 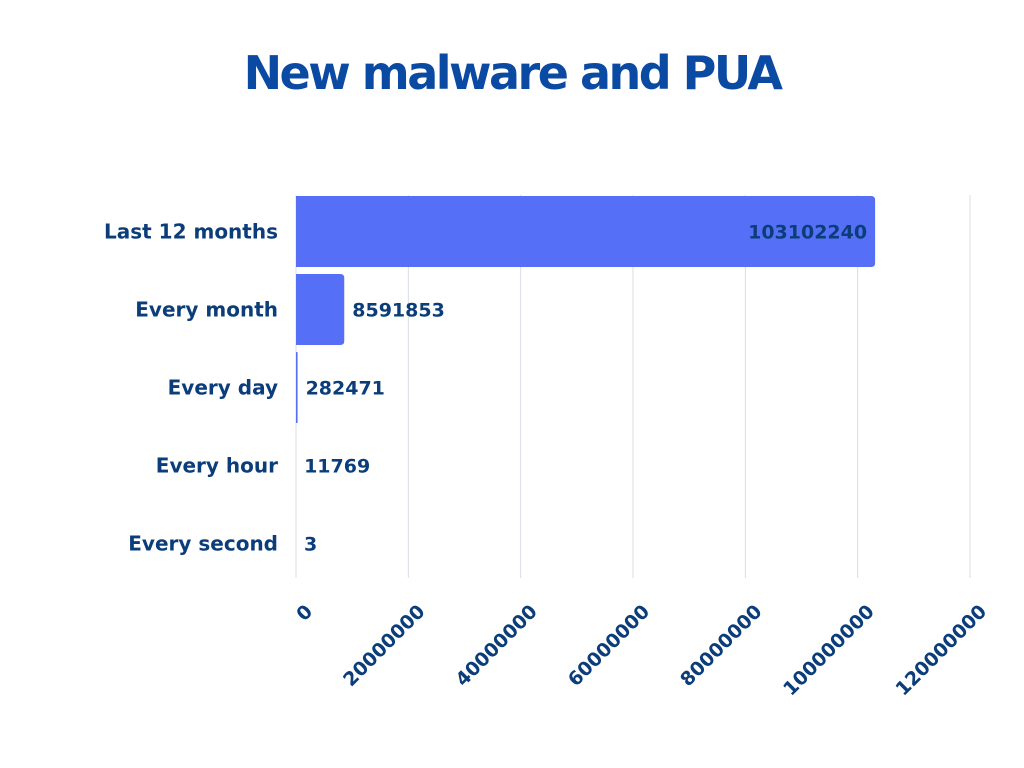 I want to click on category-label: Every hour, so click(x=217, y=466).